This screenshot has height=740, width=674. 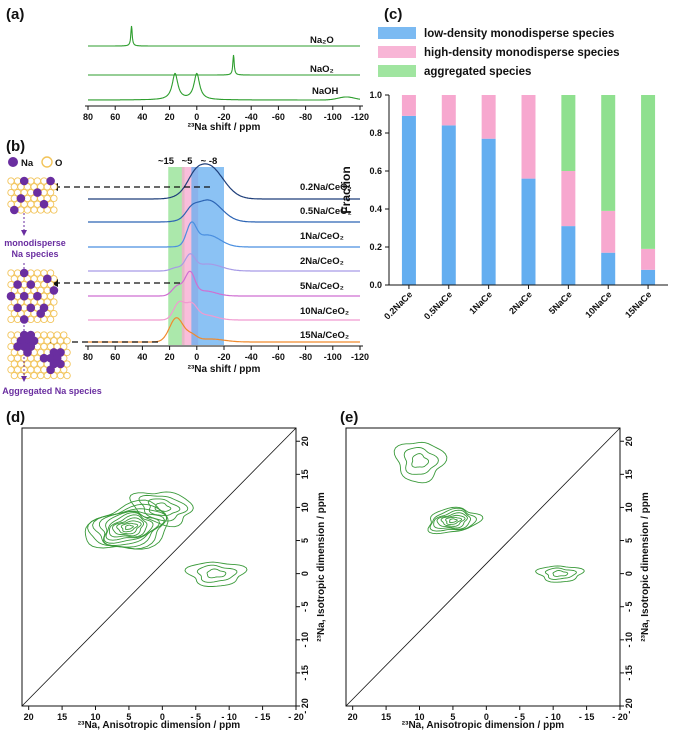 What do you see at coordinates (128, 717) in the screenshot?
I see `x-tick-label: 5` at bounding box center [128, 717].